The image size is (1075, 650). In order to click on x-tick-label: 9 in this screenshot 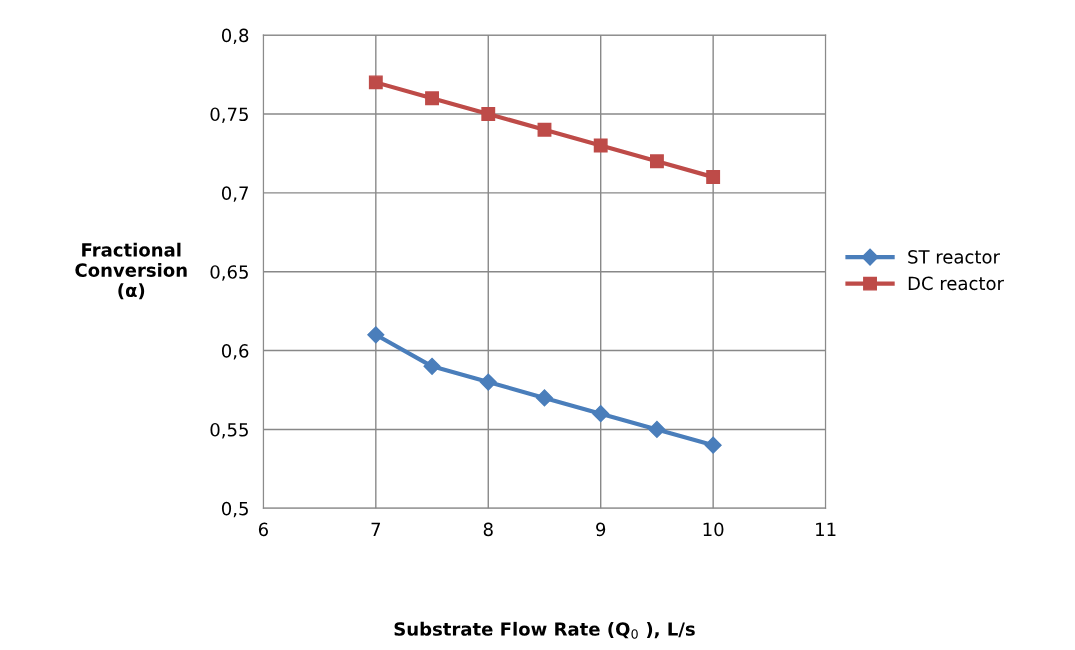, I will do `click(601, 529)`.